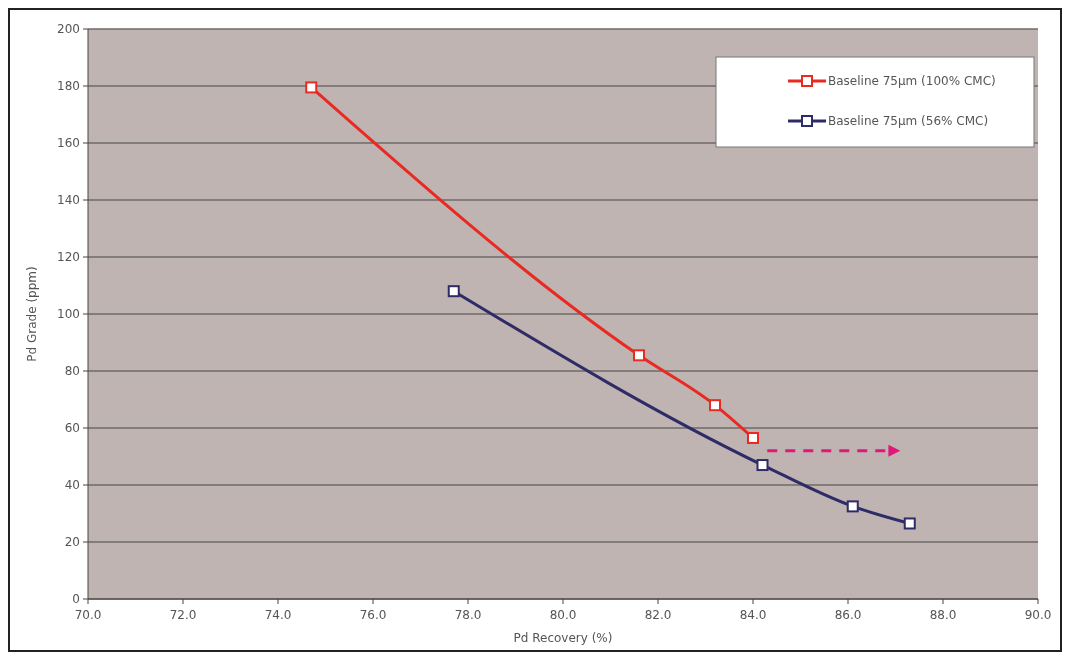 This screenshot has height=660, width=1070. Describe the element at coordinates (183, 615) in the screenshot. I see `x-tick-label: 72.0` at that location.